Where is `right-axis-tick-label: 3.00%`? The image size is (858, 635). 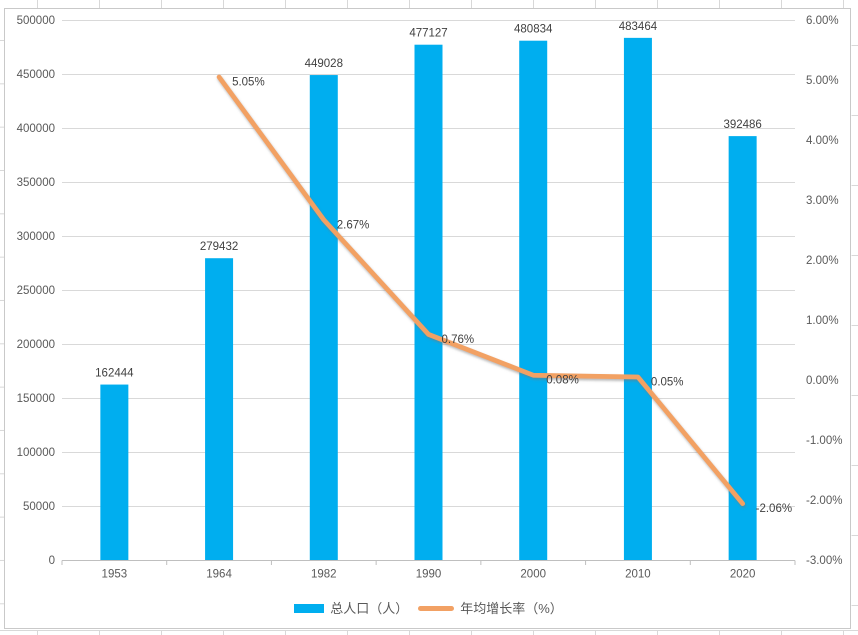 right-axis-tick-label: 3.00% is located at coordinates (822, 201).